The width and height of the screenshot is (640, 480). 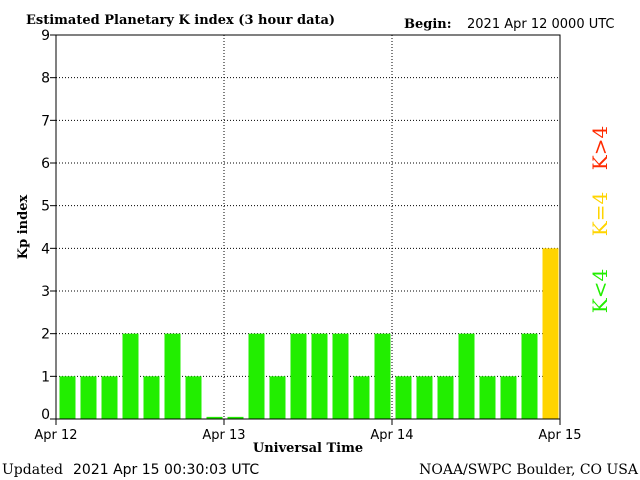 What do you see at coordinates (23, 227) in the screenshot?
I see `y-axis-label: Kp index` at bounding box center [23, 227].